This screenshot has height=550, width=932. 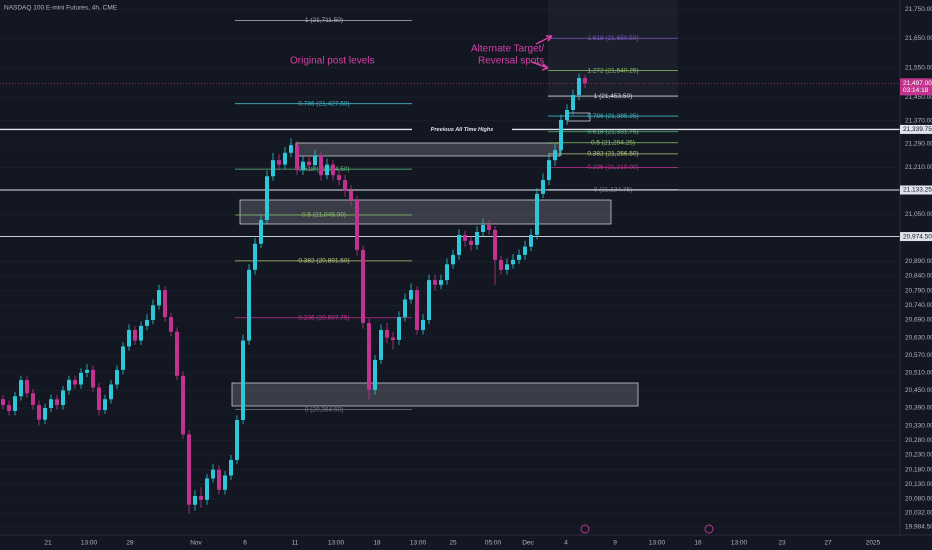 What do you see at coordinates (61, 8) in the screenshot?
I see `chart-title: NASDAQ 100 E-mini Futures, 4h, CME` at bounding box center [61, 8].